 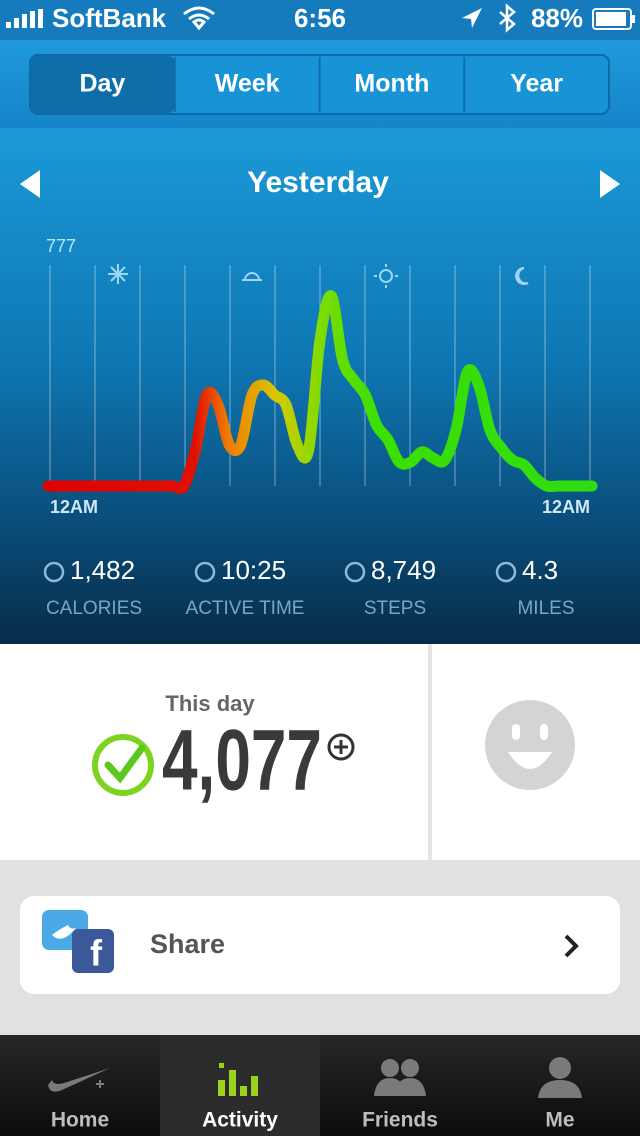 What do you see at coordinates (318, 276) in the screenshot?
I see `time-icons` at bounding box center [318, 276].